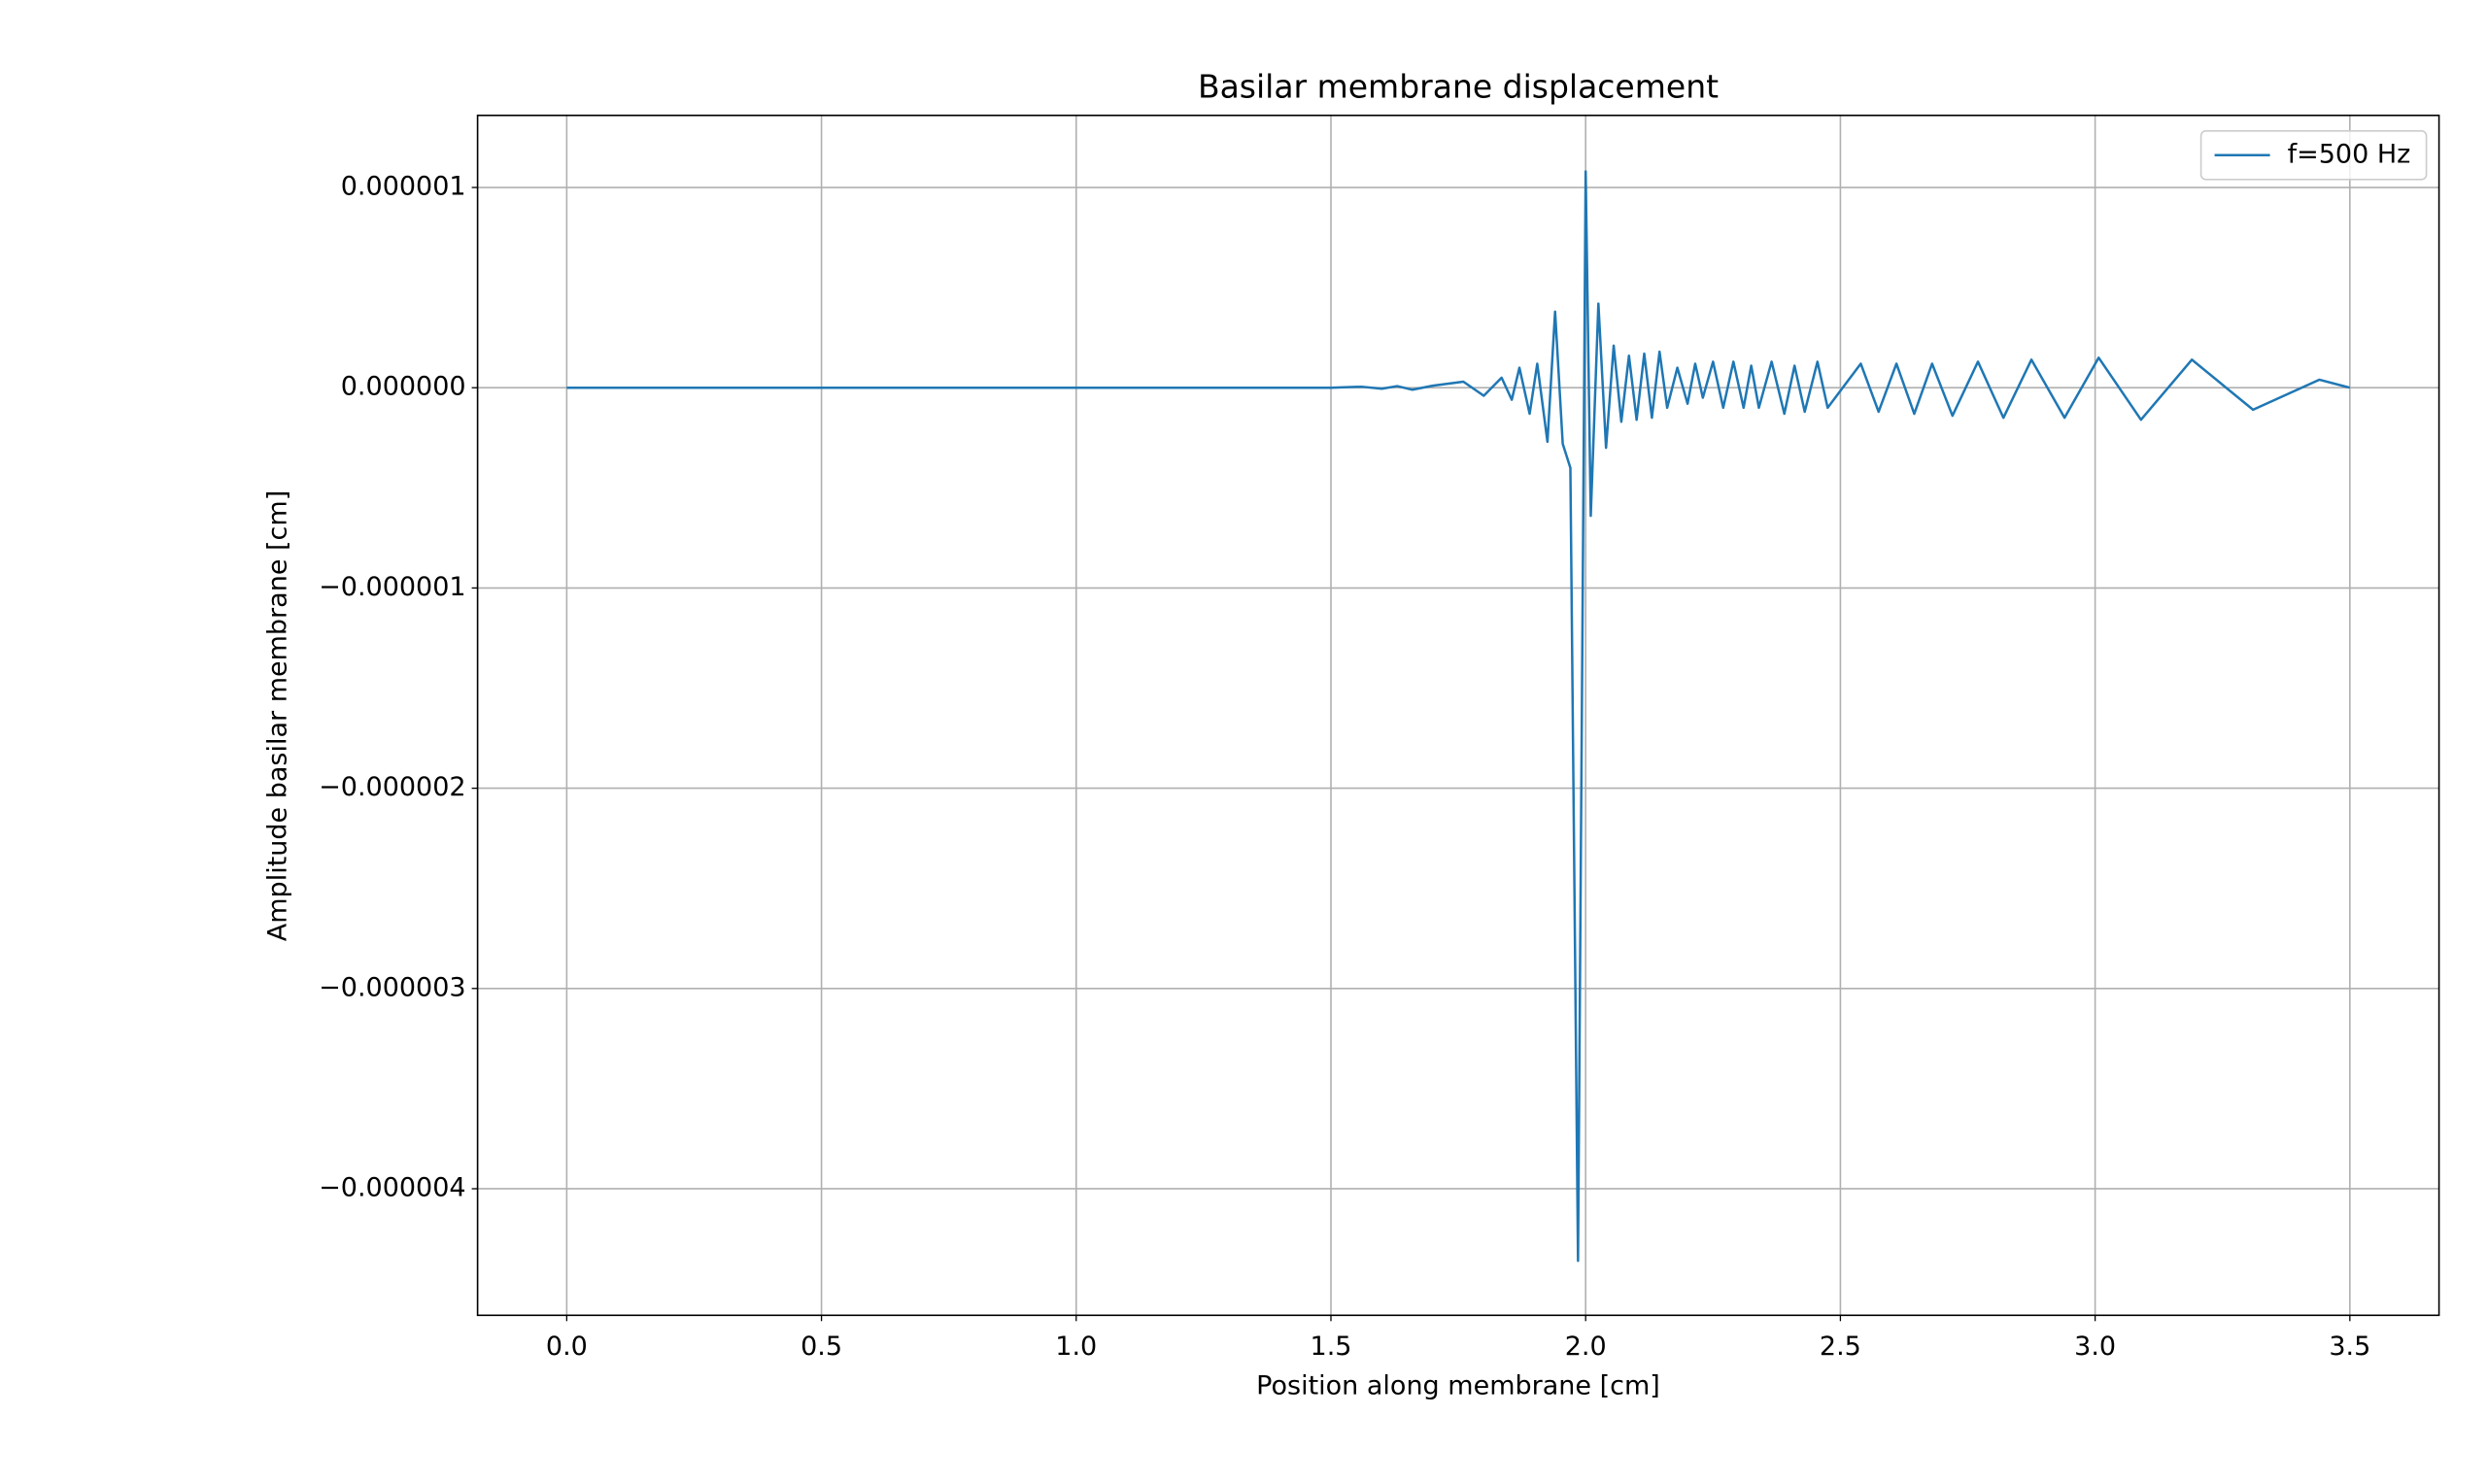 The width and height of the screenshot is (2487, 1484). What do you see at coordinates (1458, 87) in the screenshot?
I see `chart-title: Basilar membrane displacement` at bounding box center [1458, 87].